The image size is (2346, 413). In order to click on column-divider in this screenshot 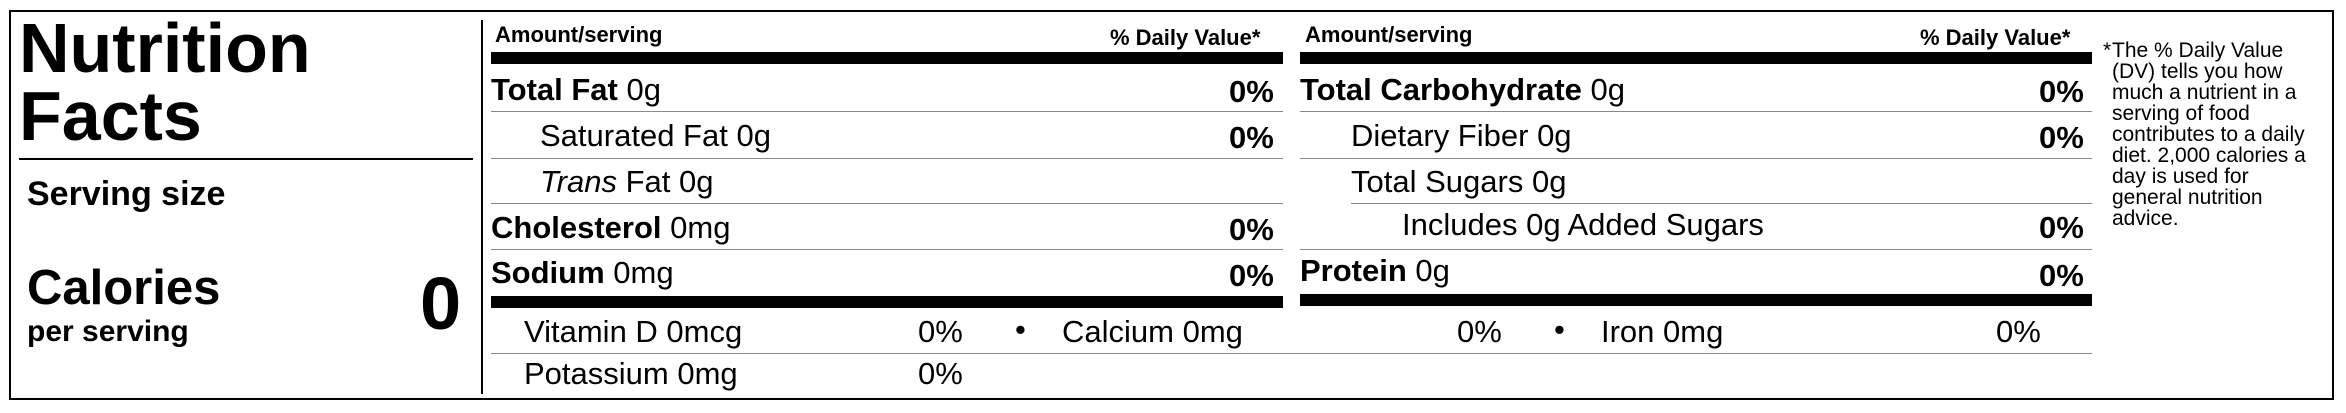, I will do `click(482, 207)`.